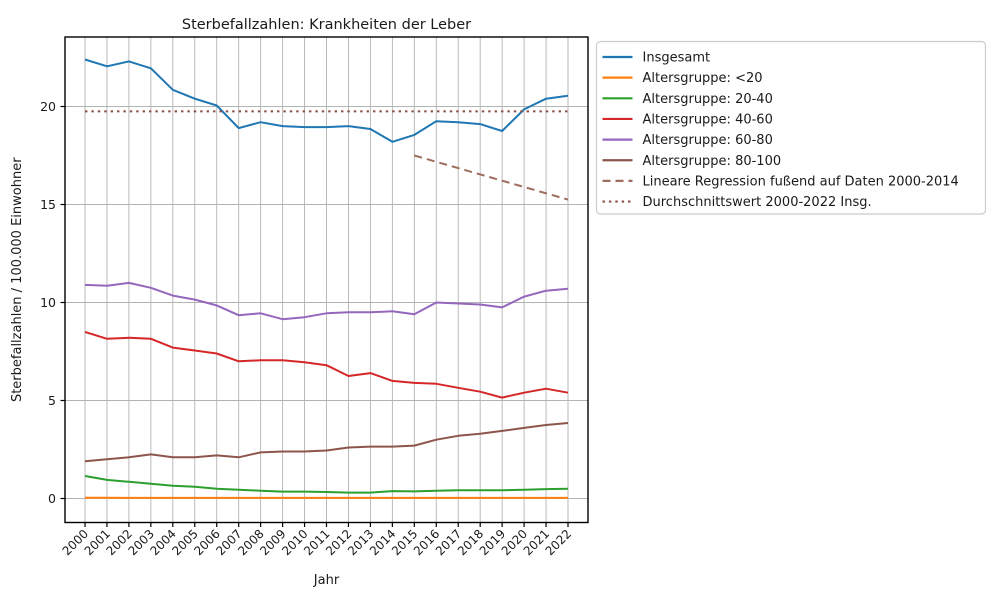  Describe the element at coordinates (677, 58) in the screenshot. I see `legend-label: Insgesamt` at that location.